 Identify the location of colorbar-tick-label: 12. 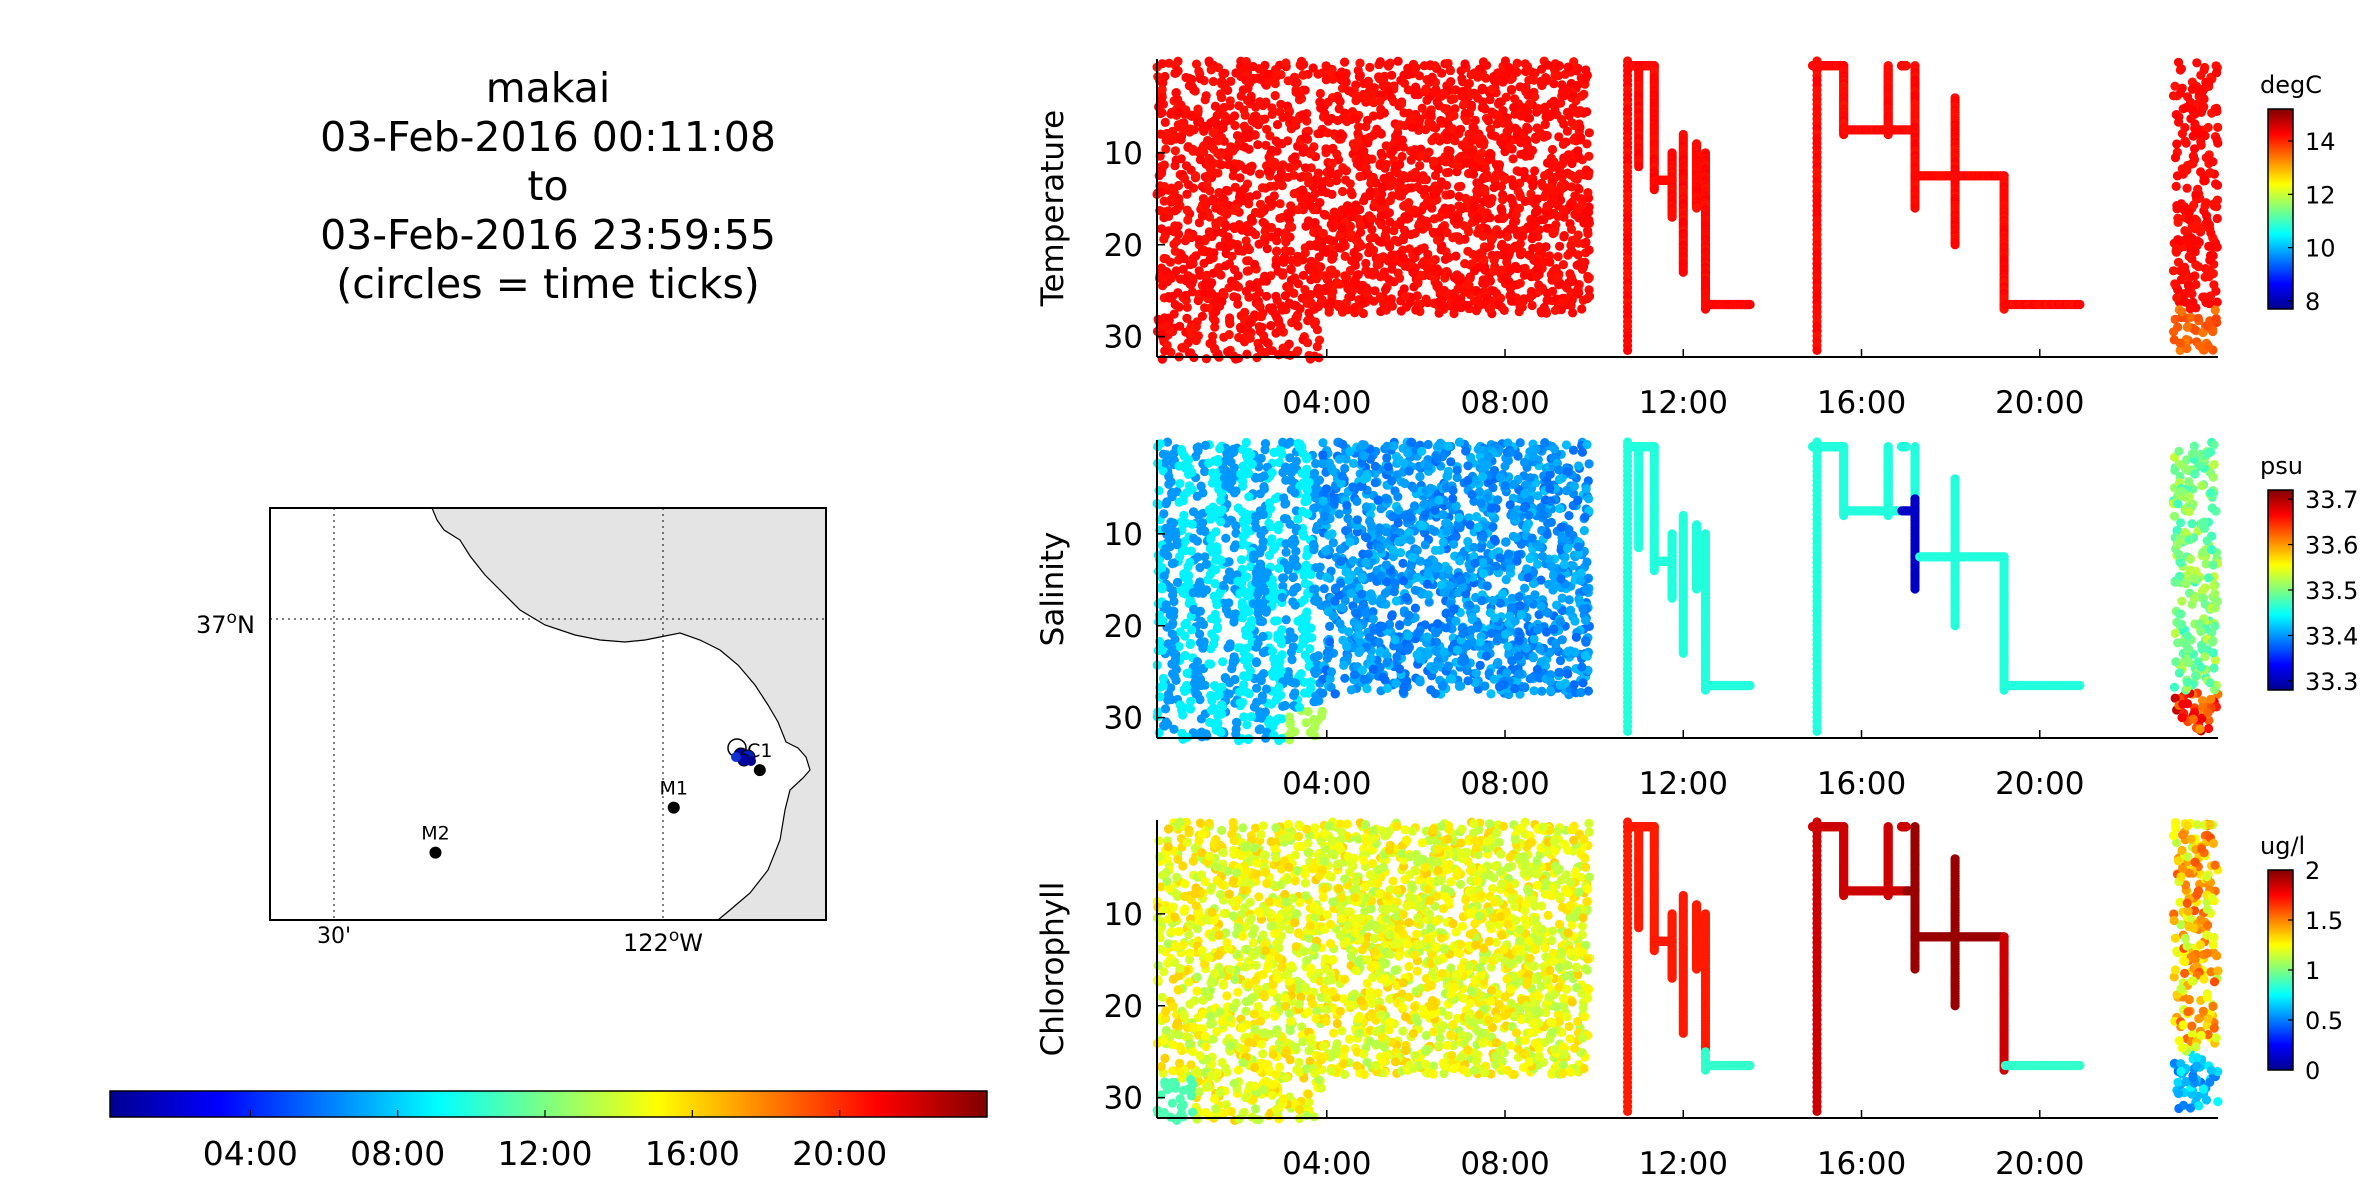
(2320, 195).